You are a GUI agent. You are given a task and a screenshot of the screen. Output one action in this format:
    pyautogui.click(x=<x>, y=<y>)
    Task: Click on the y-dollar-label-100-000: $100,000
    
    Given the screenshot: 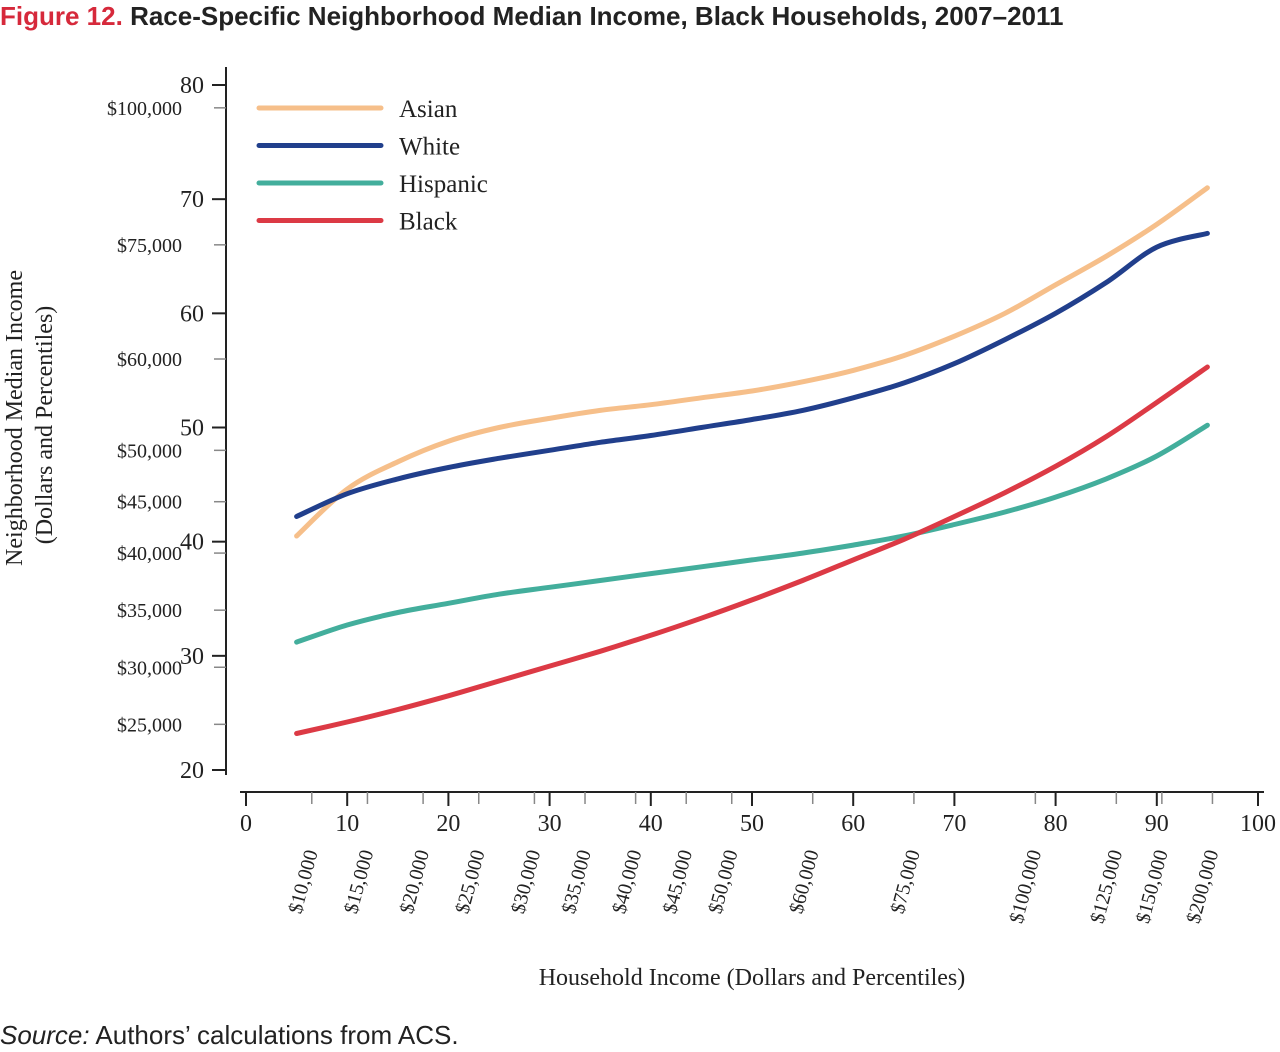 What is the action you would take?
    pyautogui.click(x=144, y=109)
    